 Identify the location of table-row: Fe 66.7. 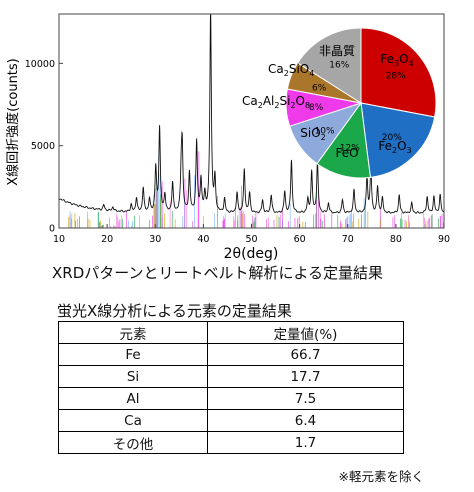
(231, 354).